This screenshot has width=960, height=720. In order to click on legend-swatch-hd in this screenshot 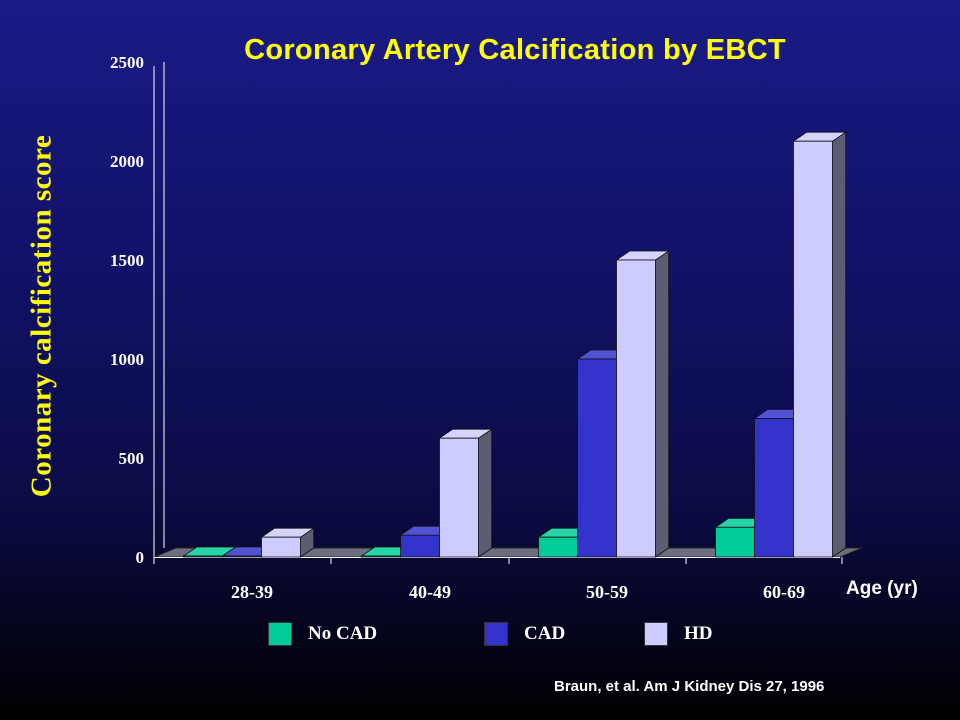, I will do `click(656, 634)`.